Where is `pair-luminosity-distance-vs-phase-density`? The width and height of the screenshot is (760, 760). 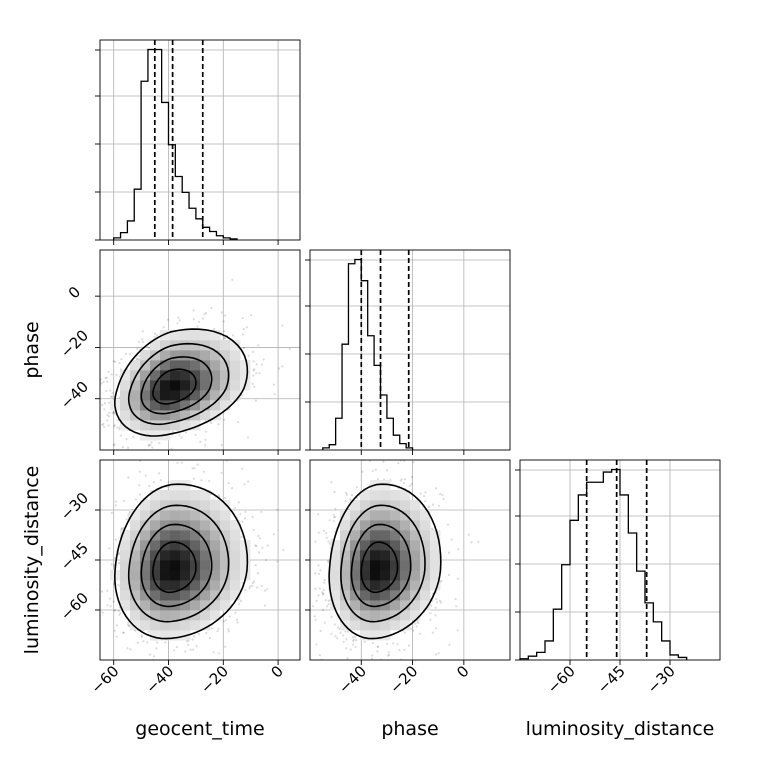 pair-luminosity-distance-vs-phase-density is located at coordinates (385, 560).